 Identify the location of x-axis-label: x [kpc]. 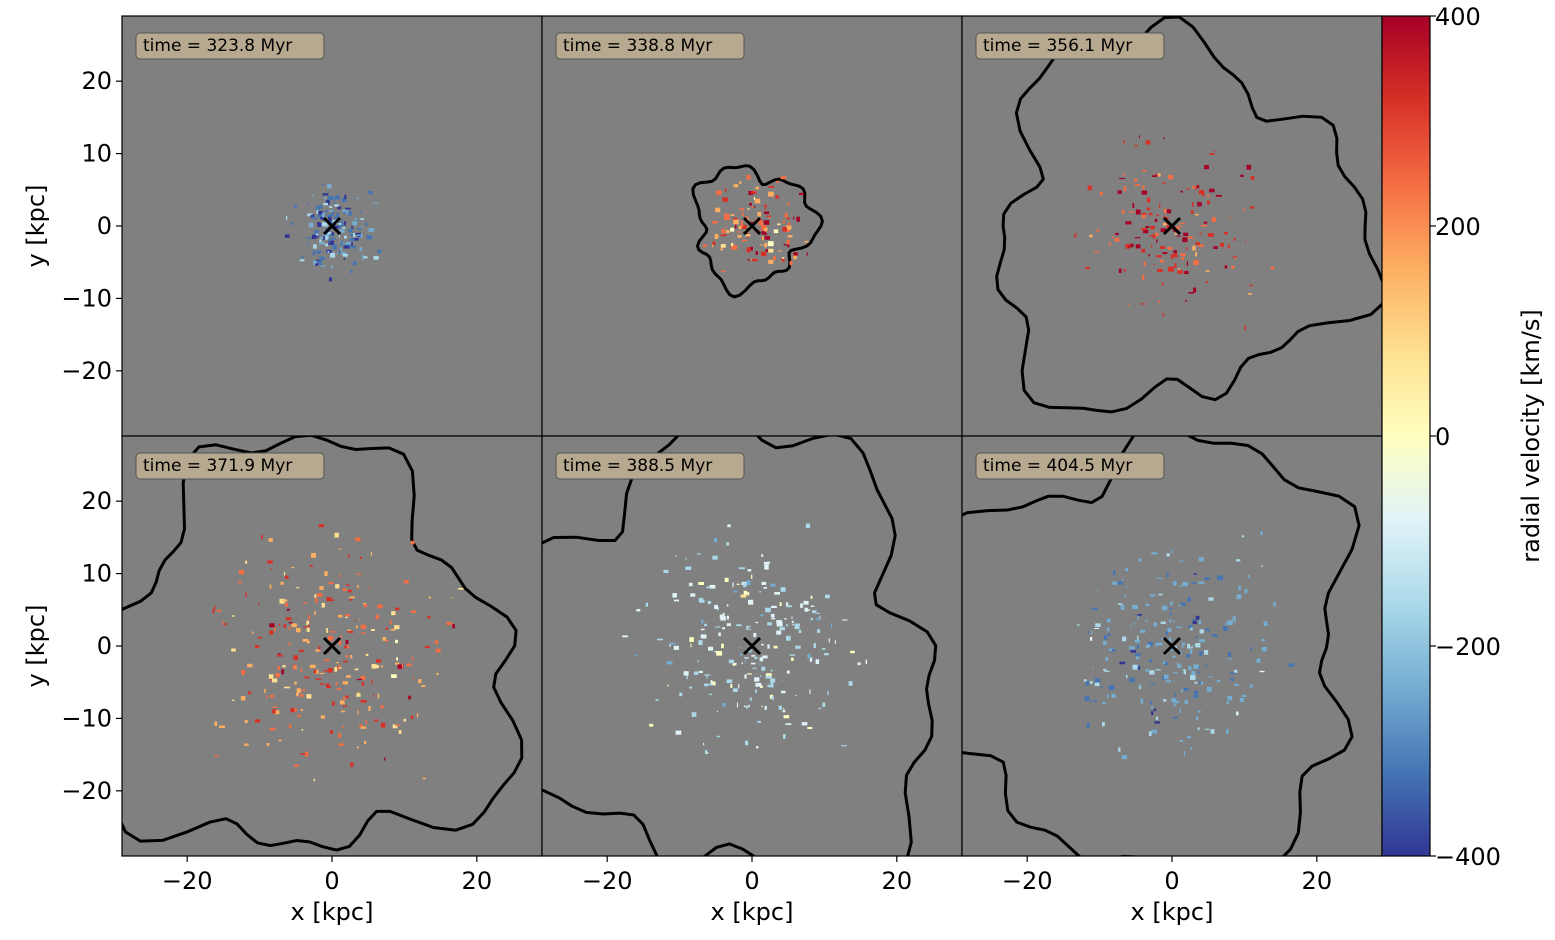
(332, 912).